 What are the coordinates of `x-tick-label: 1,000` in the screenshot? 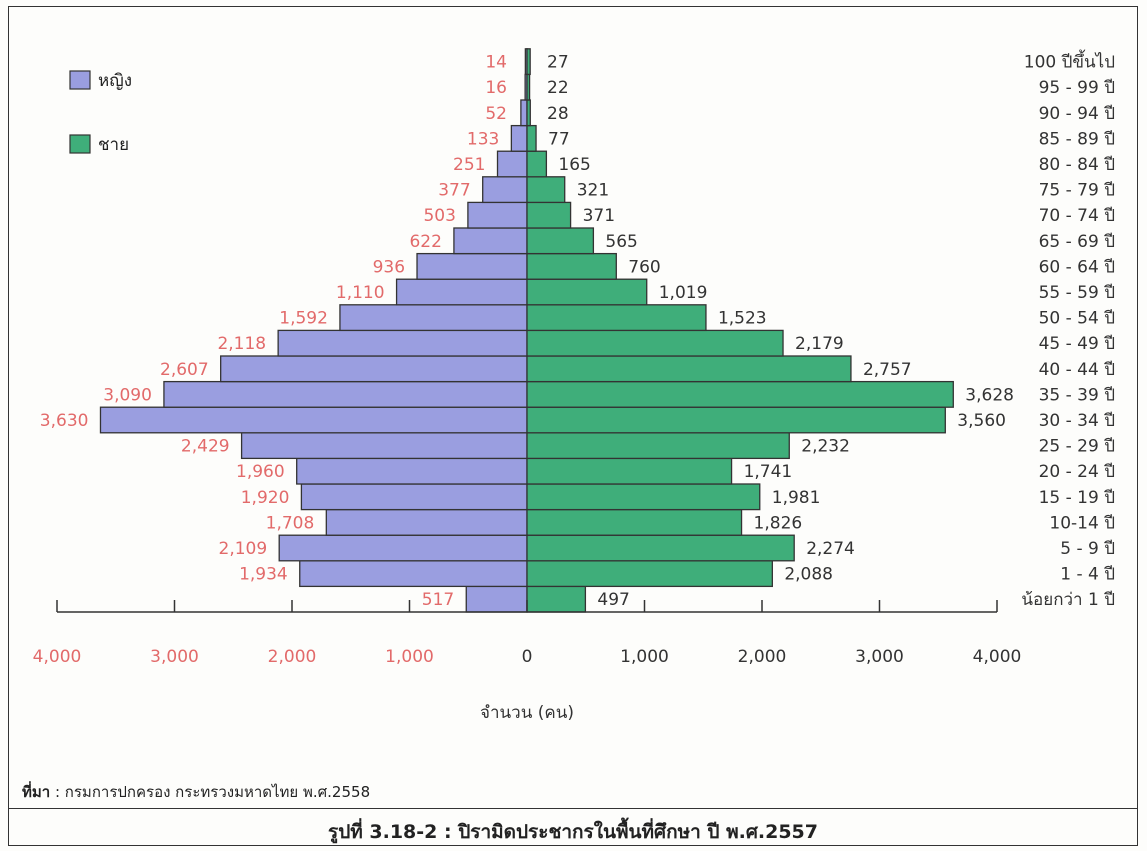 It's located at (644, 657).